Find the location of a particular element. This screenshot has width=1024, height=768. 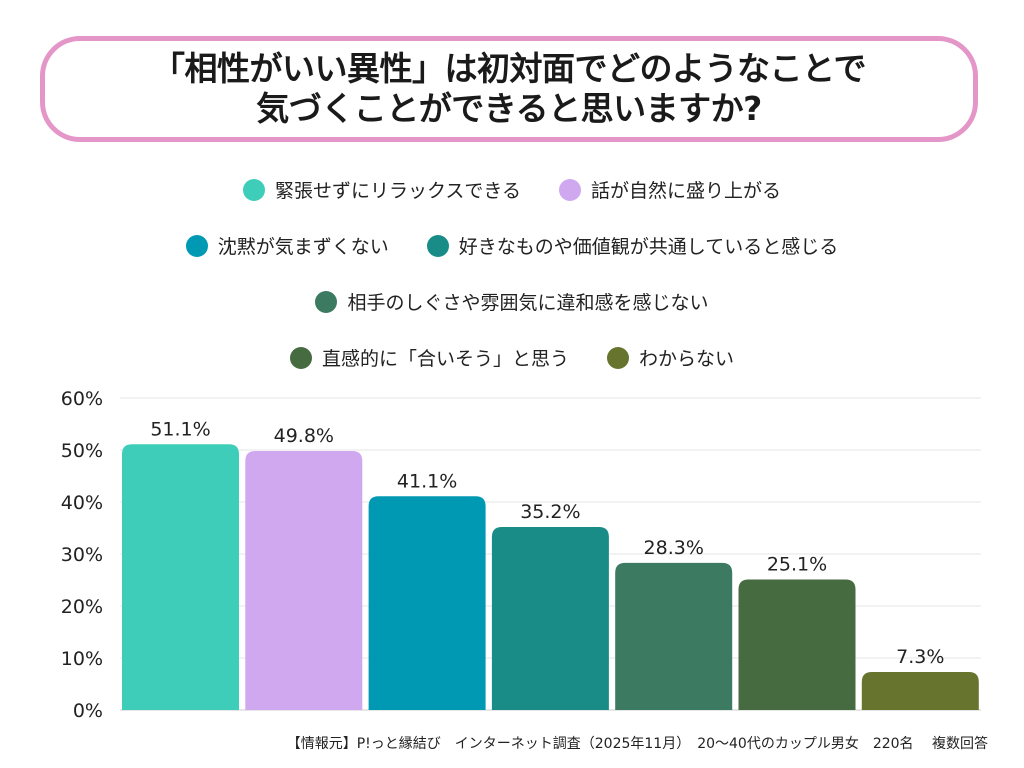

legend-label: 直感的に「合いそう」と思う is located at coordinates (445, 359).